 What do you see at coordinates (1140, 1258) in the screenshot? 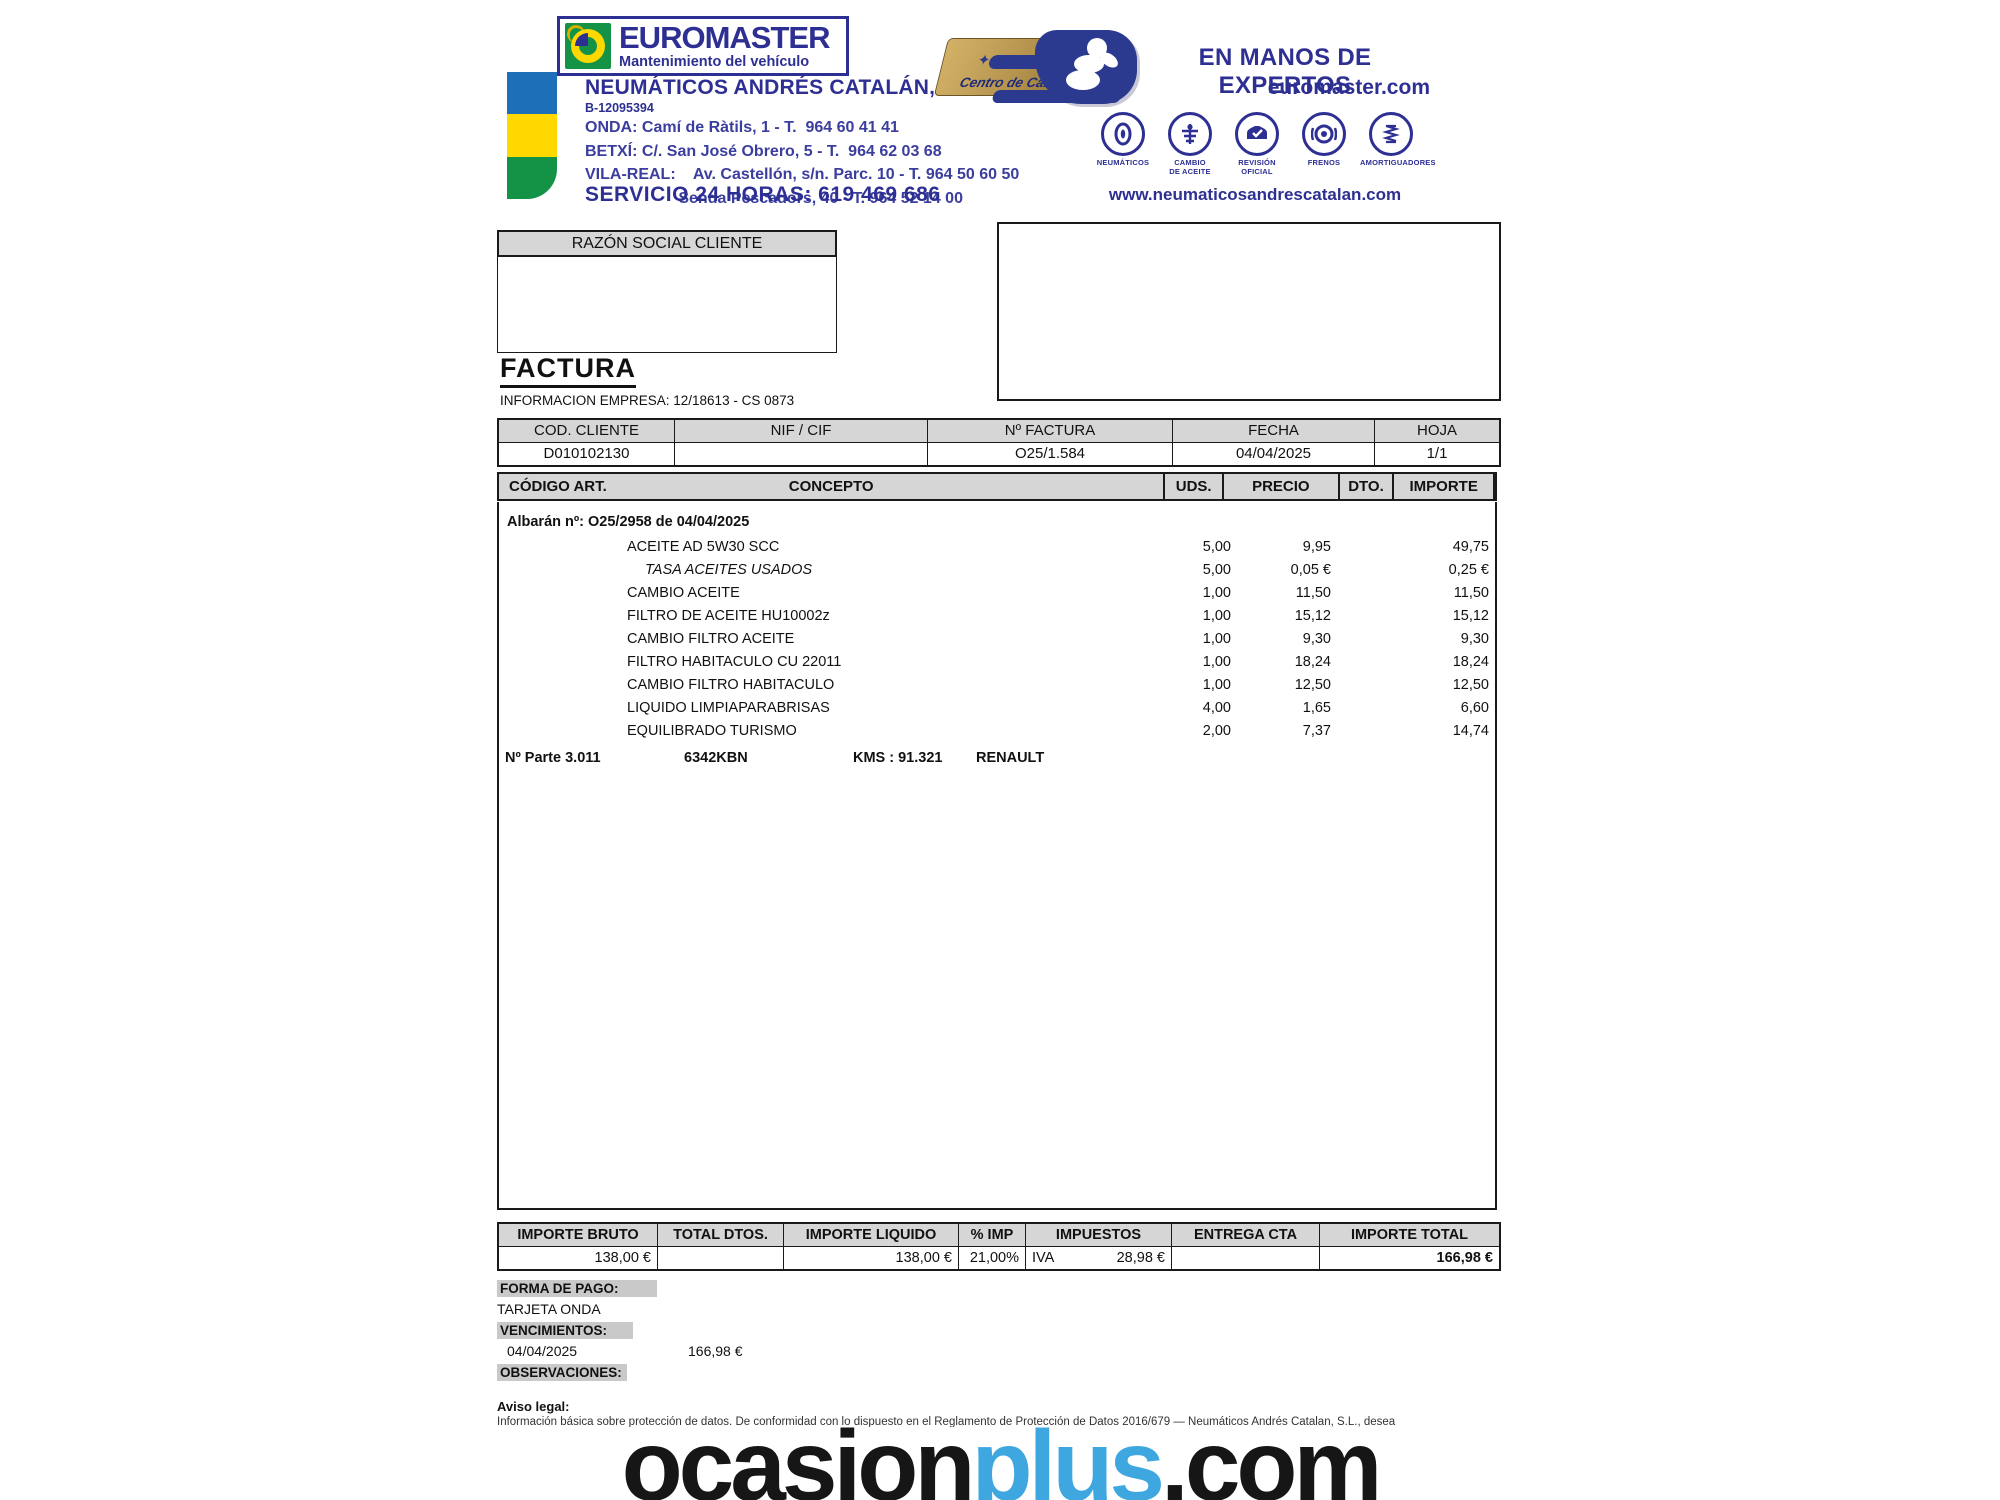
I see `tax-amount: 28,98 €` at bounding box center [1140, 1258].